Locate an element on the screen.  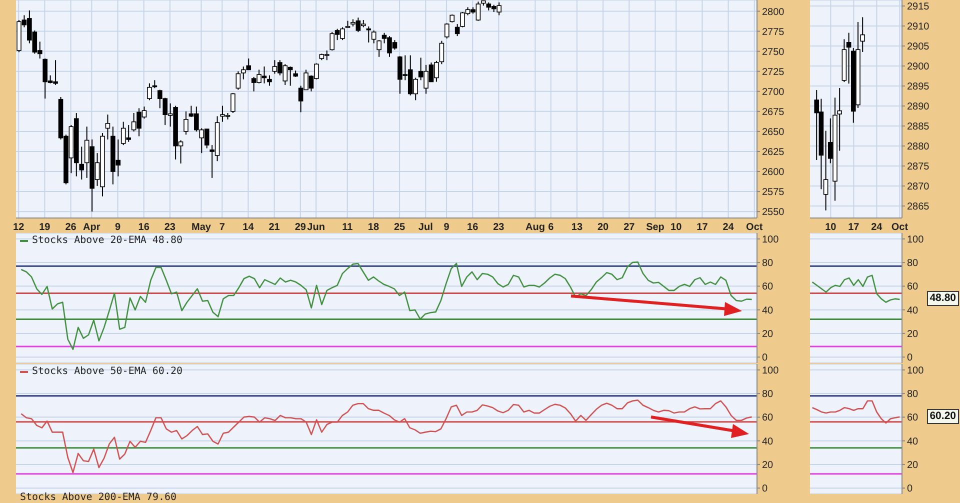
y-tick-label: 2870 is located at coordinates (918, 187).